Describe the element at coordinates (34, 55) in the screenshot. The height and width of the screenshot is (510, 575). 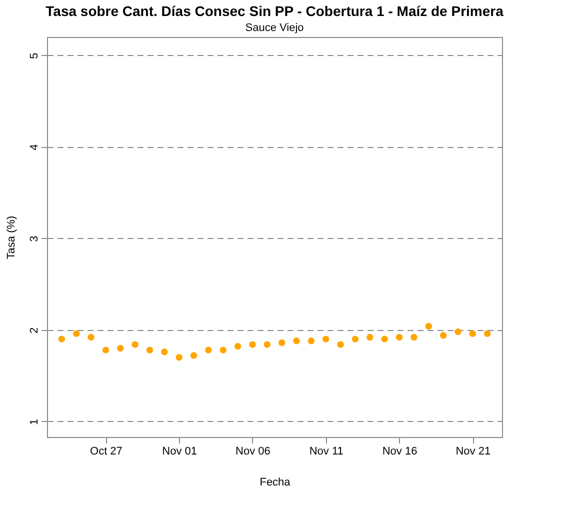
I see `y-tick-label: 5` at that location.